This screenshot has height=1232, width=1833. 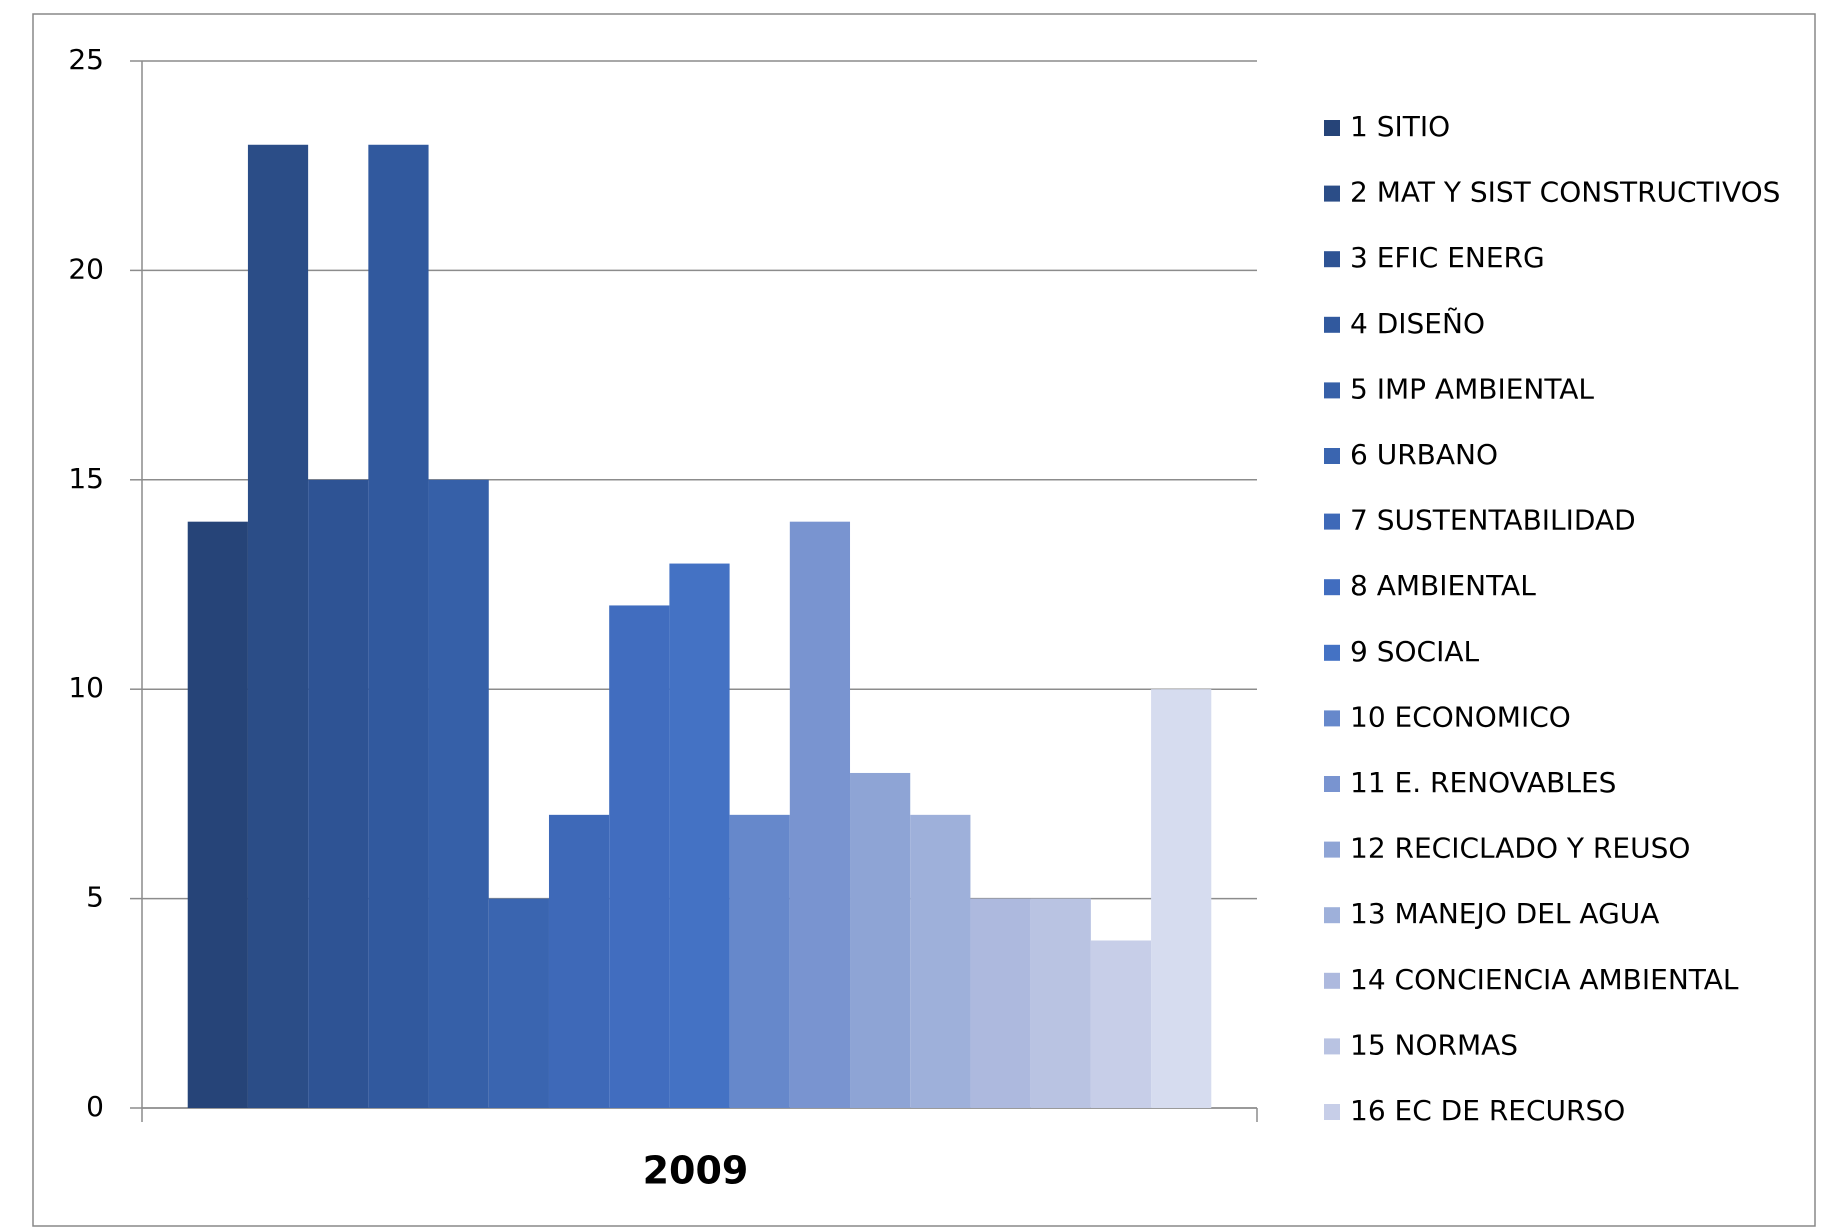 I want to click on legend-label: 9 SOCIAL, so click(x=1414, y=651).